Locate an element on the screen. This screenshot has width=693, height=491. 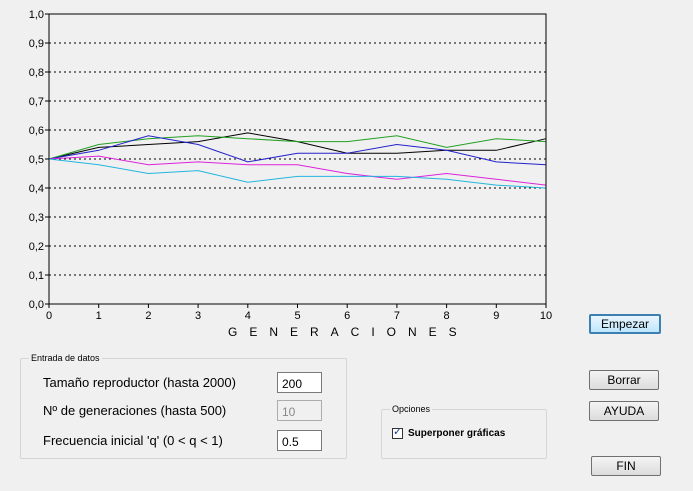
x-tick-label: 7 is located at coordinates (397, 316).